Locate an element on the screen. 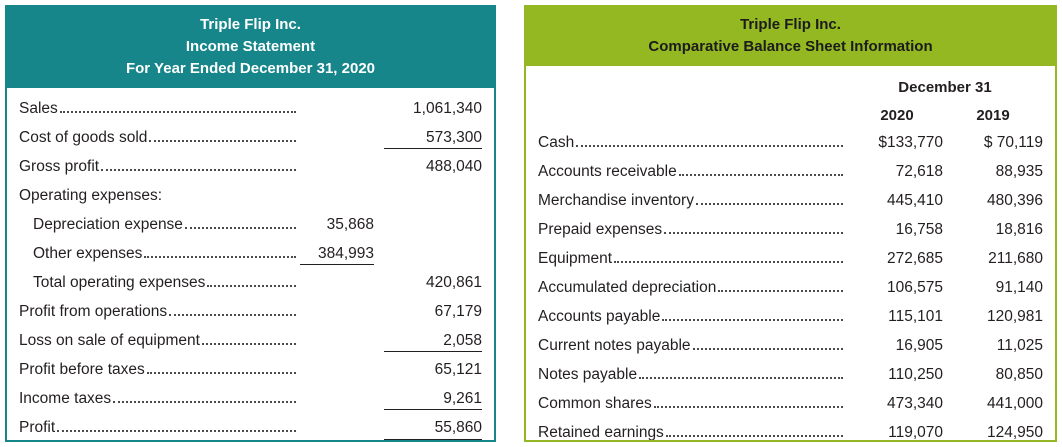  row-label: Cost of goods sold is located at coordinates (83, 137).